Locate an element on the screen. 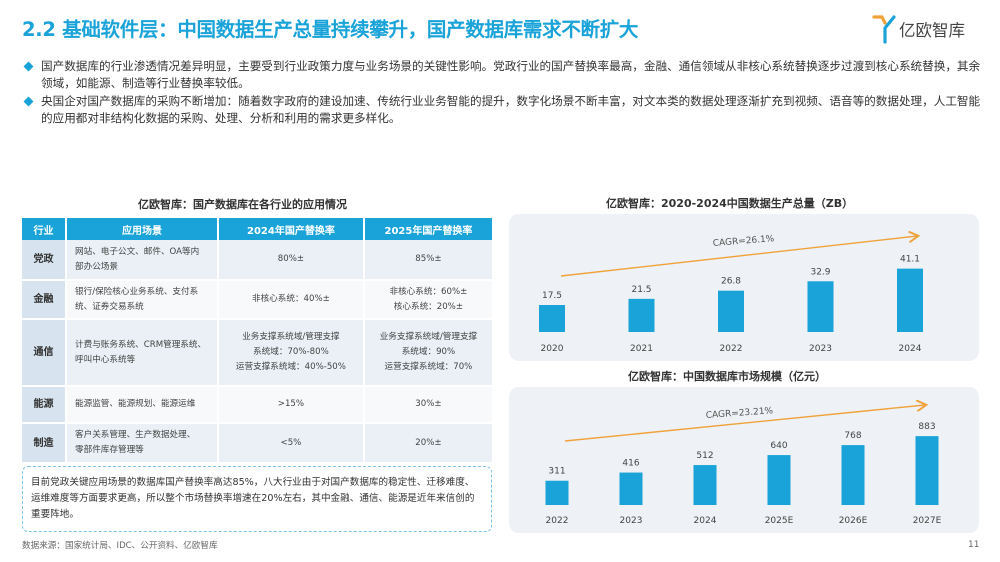 This screenshot has width=1000, height=562. data-label: 21.5 is located at coordinates (641, 290).